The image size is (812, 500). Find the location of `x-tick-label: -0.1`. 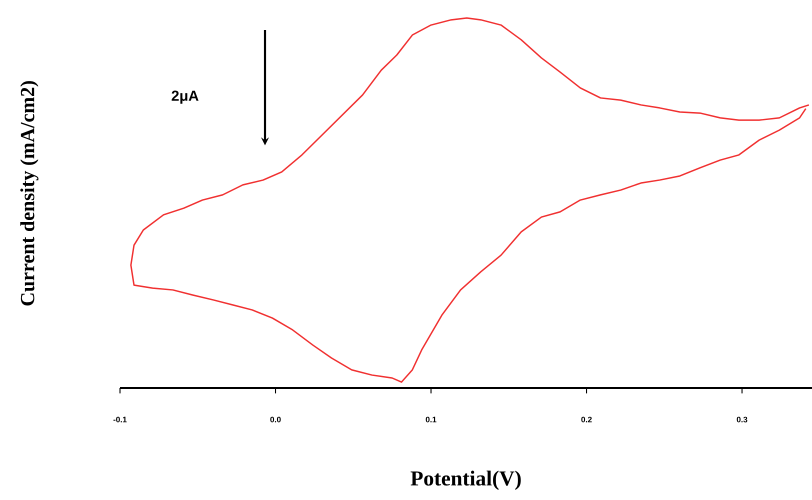

x-tick-label: -0.1 is located at coordinates (120, 419).